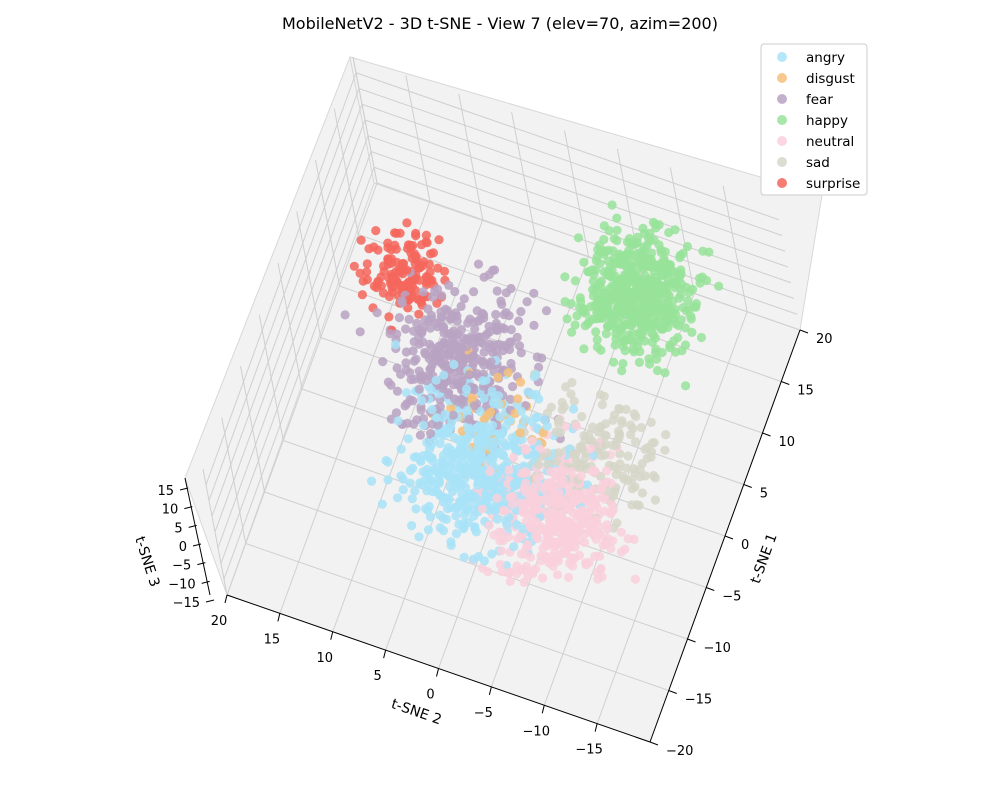 Image resolution: width=1000 pixels, height=800 pixels. Describe the element at coordinates (210, 601) in the screenshot. I see `z-tick-mark` at that location.